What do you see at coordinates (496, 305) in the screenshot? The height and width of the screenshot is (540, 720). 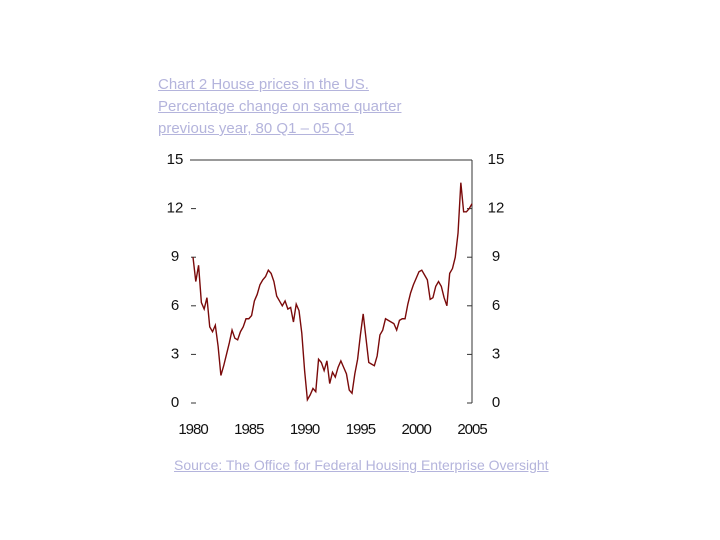 I see `y2-tick-label: 6` at bounding box center [496, 305].